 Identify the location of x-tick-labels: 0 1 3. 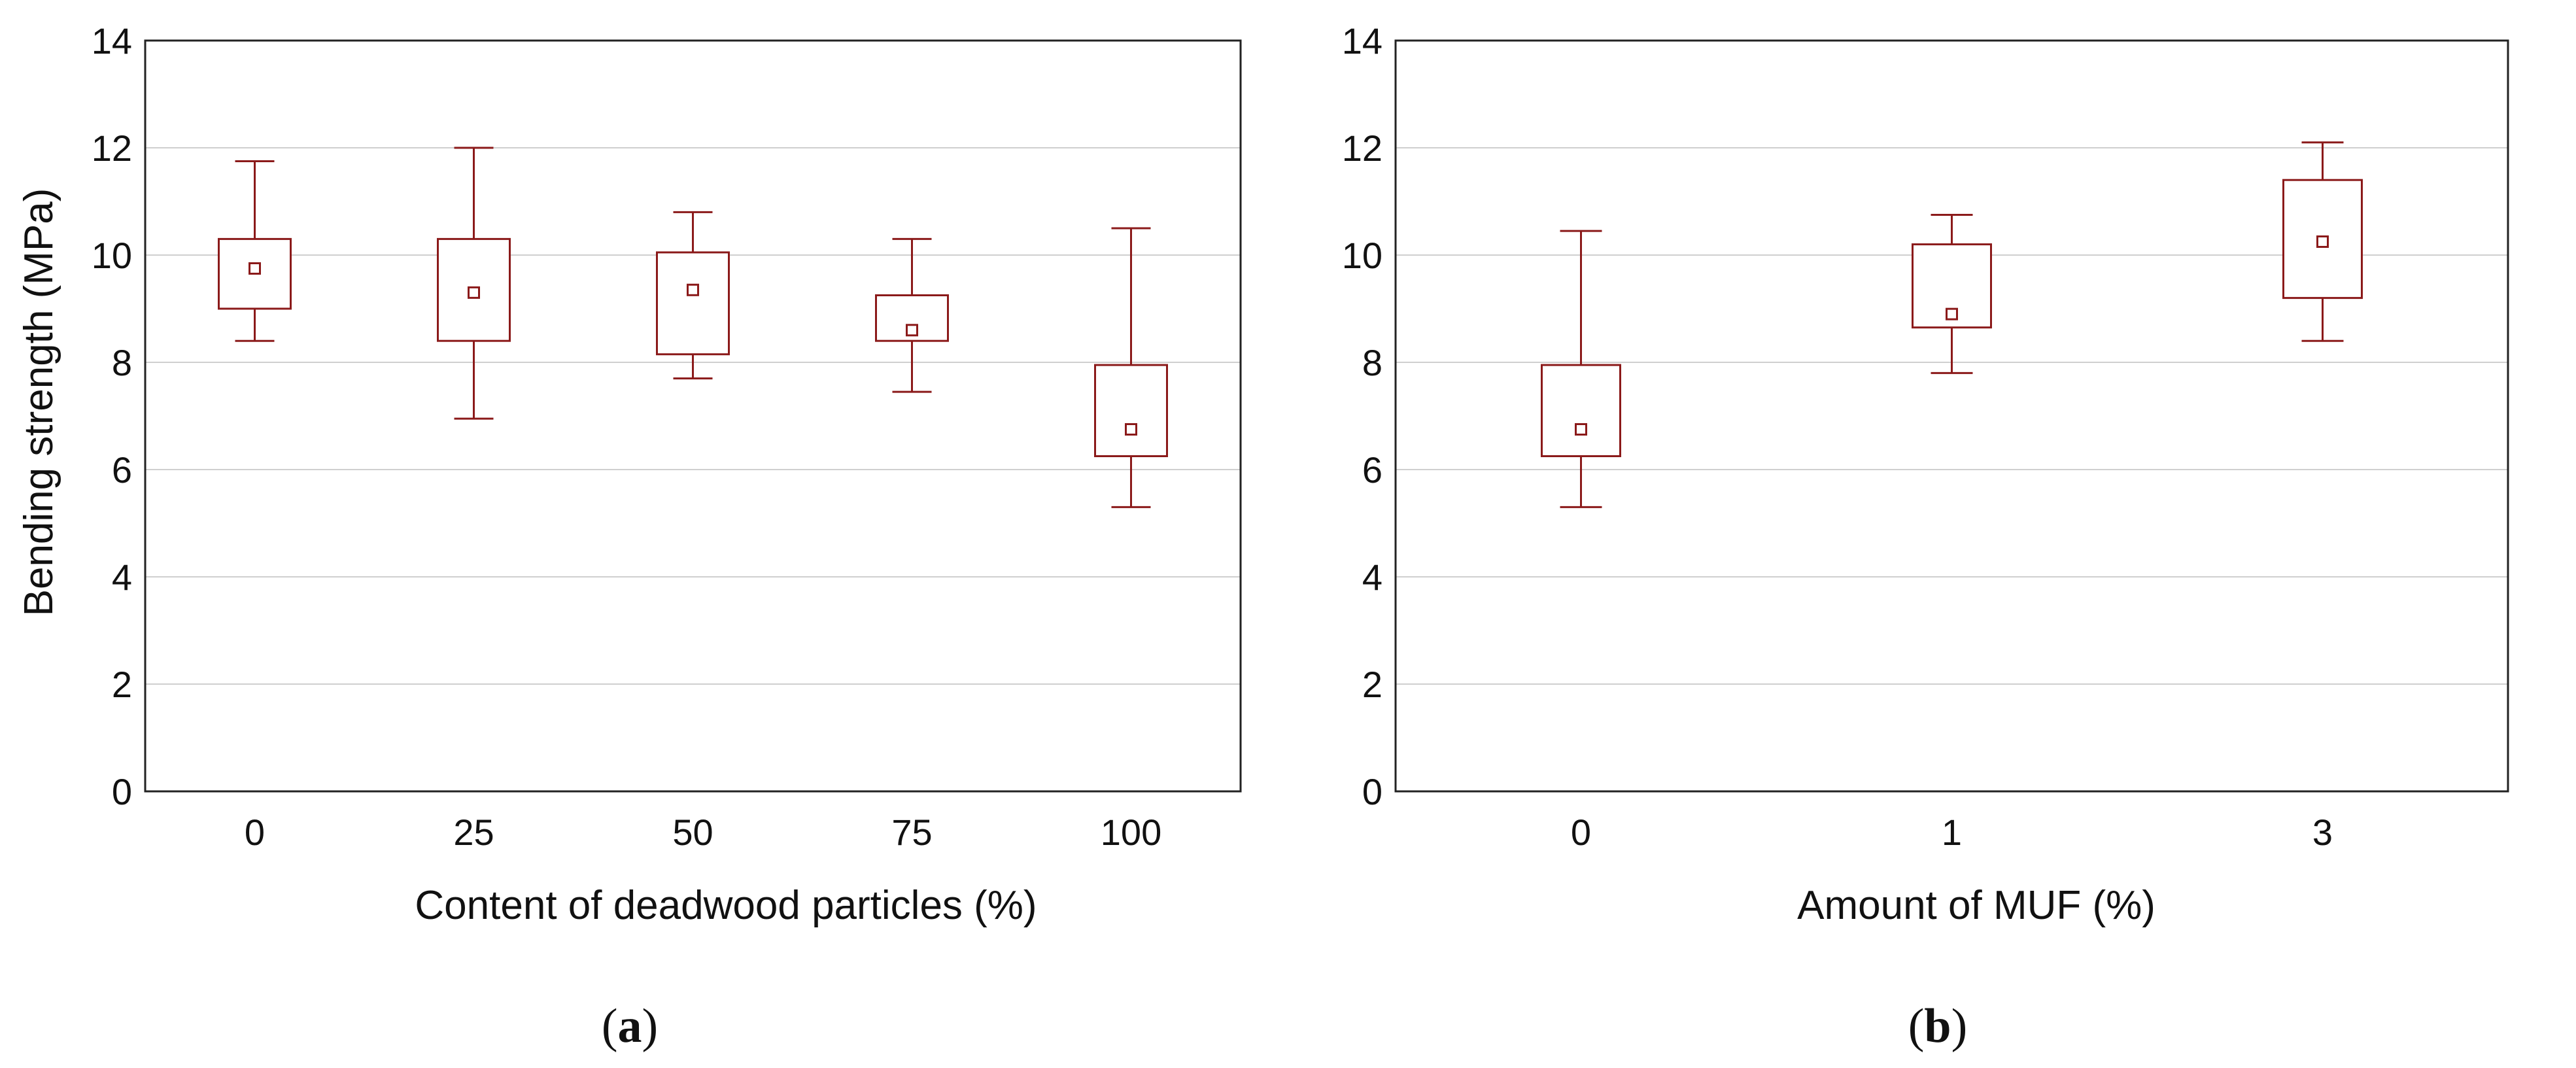
(1952, 832).